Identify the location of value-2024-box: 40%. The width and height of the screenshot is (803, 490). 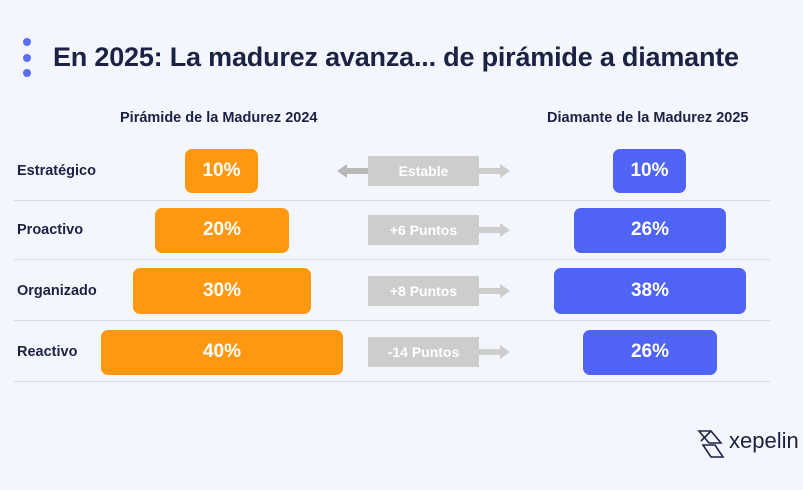
(222, 352).